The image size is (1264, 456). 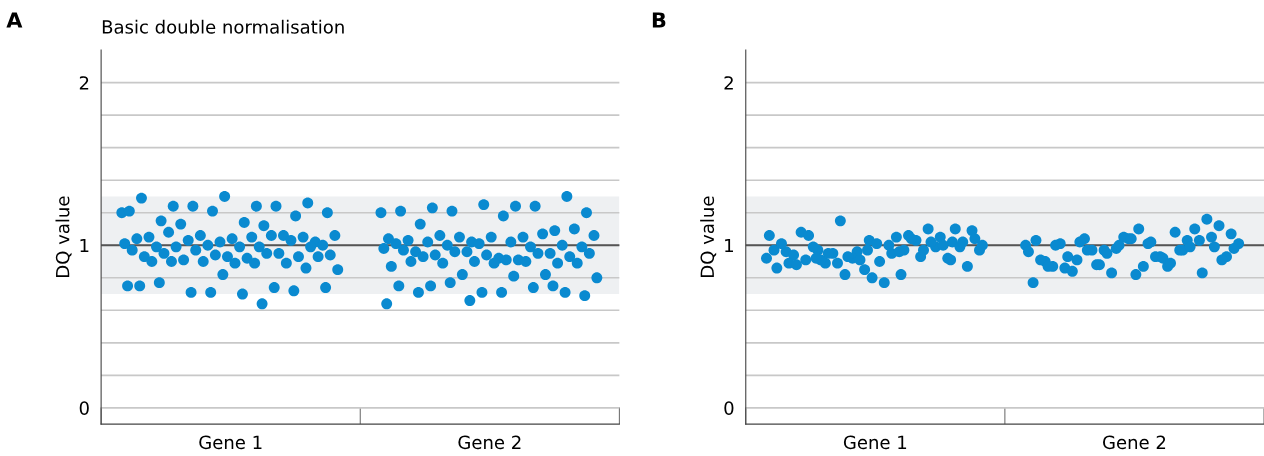 What do you see at coordinates (223, 26) in the screenshot?
I see `chart-title: Basic double normalisation` at bounding box center [223, 26].